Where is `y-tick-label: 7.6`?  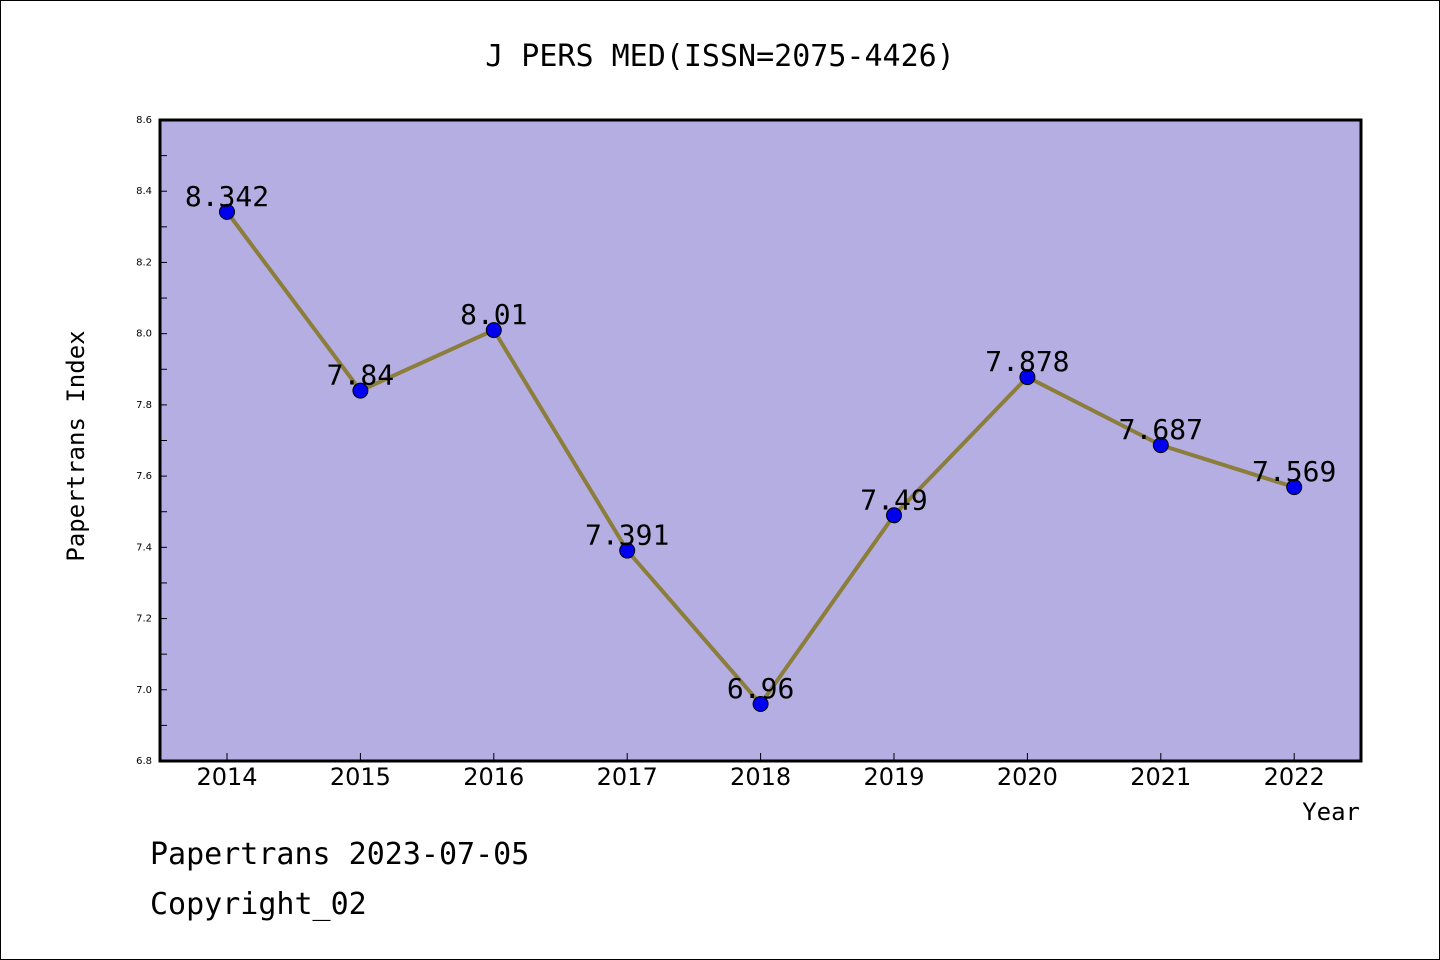 y-tick-label: 7.6 is located at coordinates (144, 476).